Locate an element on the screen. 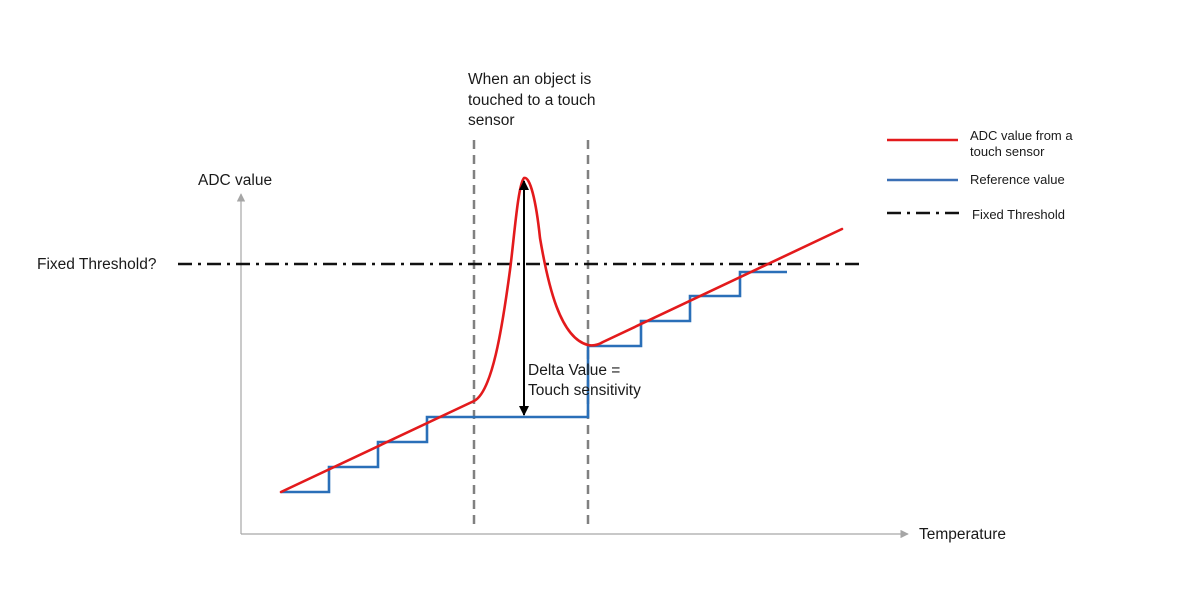 The image size is (1189, 610). touch-caption-line3: sensor is located at coordinates (491, 120).